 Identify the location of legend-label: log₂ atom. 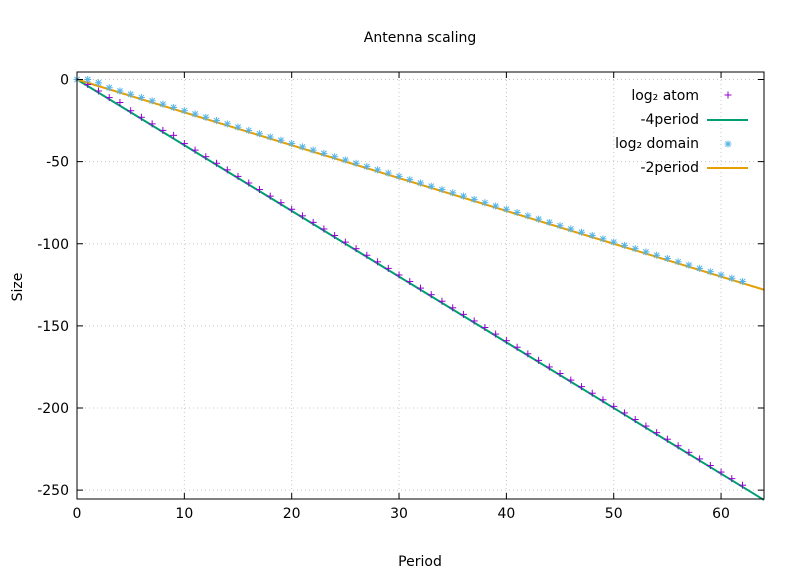
(665, 96).